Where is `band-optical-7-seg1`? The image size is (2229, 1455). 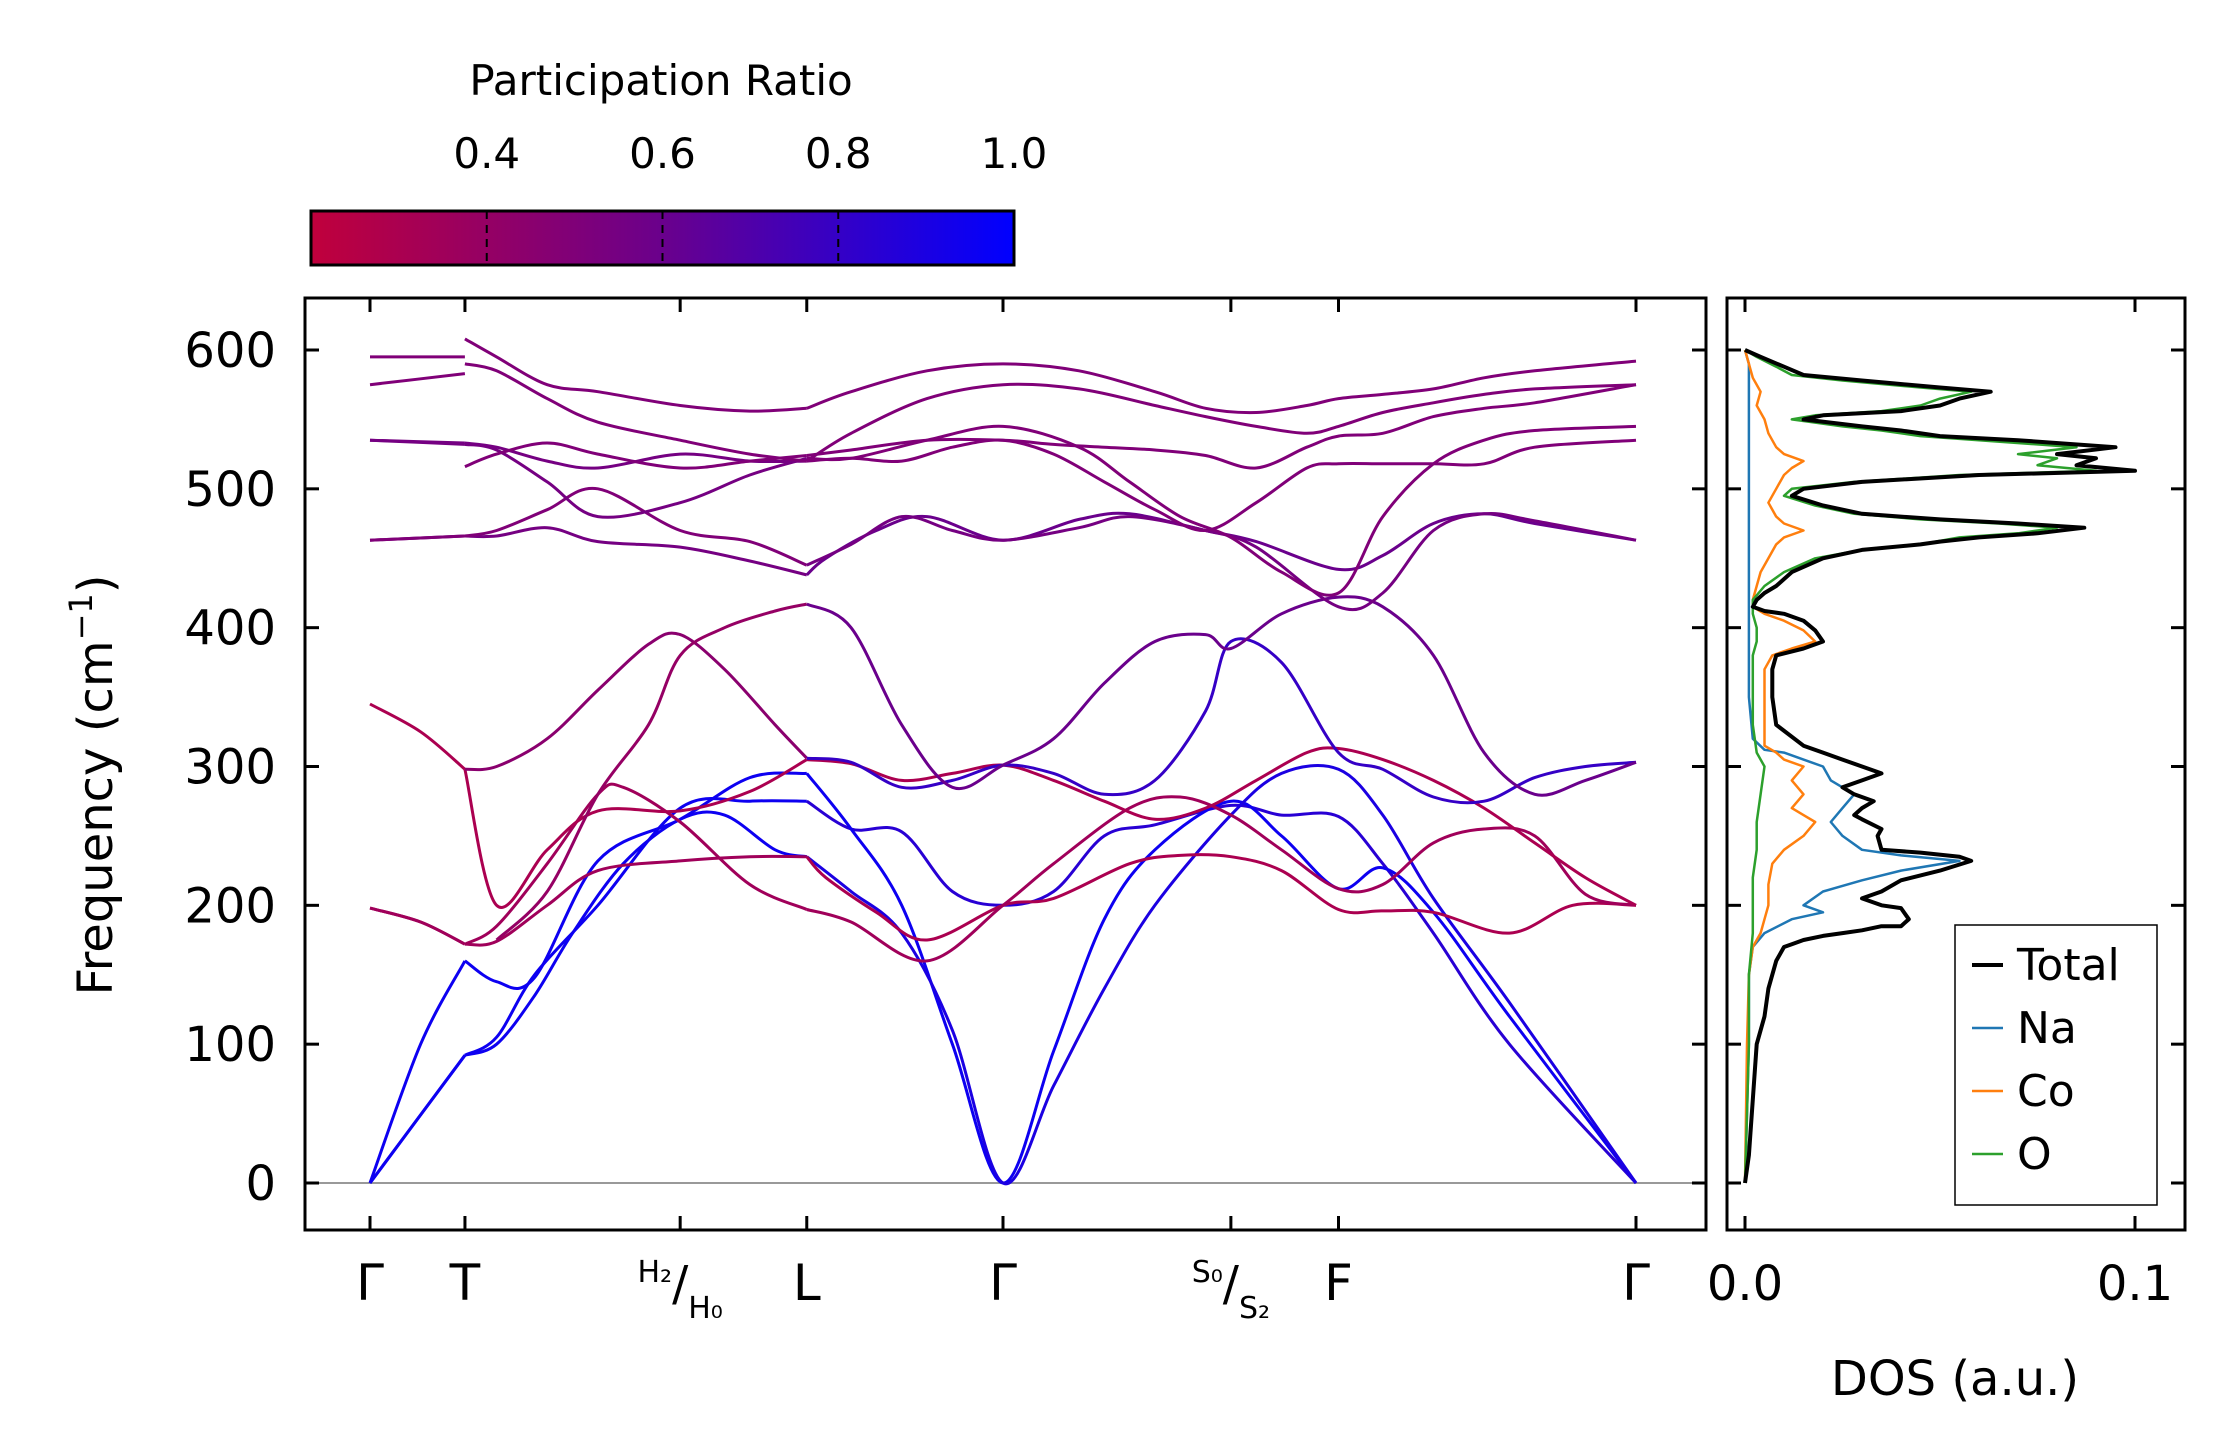
band-optical-7-seg1 is located at coordinates (635, 412).